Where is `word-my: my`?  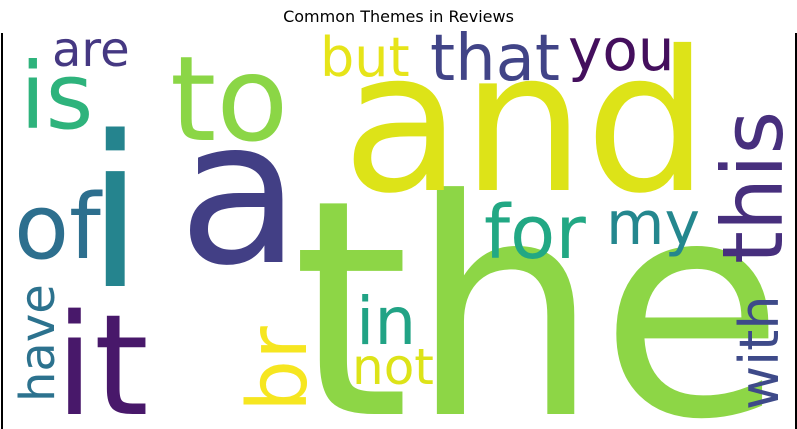
word-my: my is located at coordinates (653, 224).